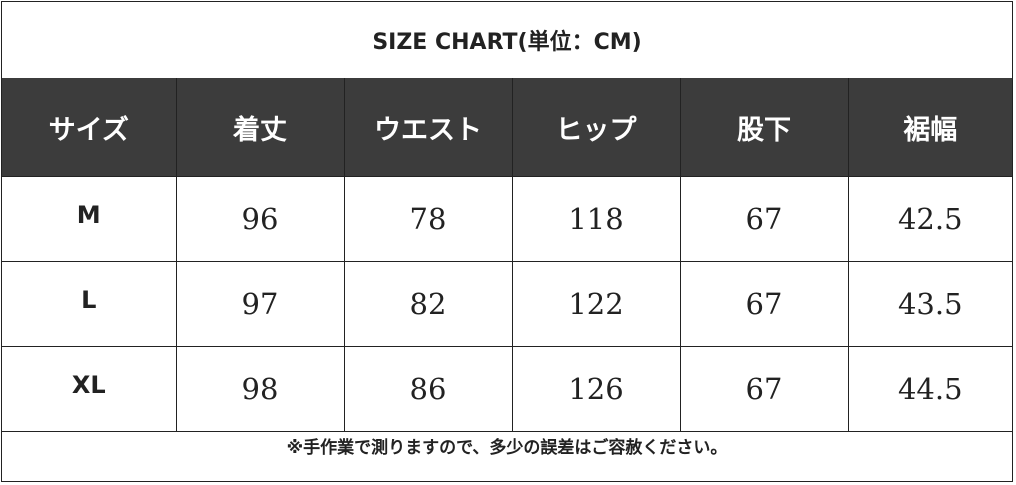 Image resolution: width=1016 pixels, height=485 pixels. Describe the element at coordinates (428, 127) in the screenshot. I see `header-waist: ウエスト` at that location.